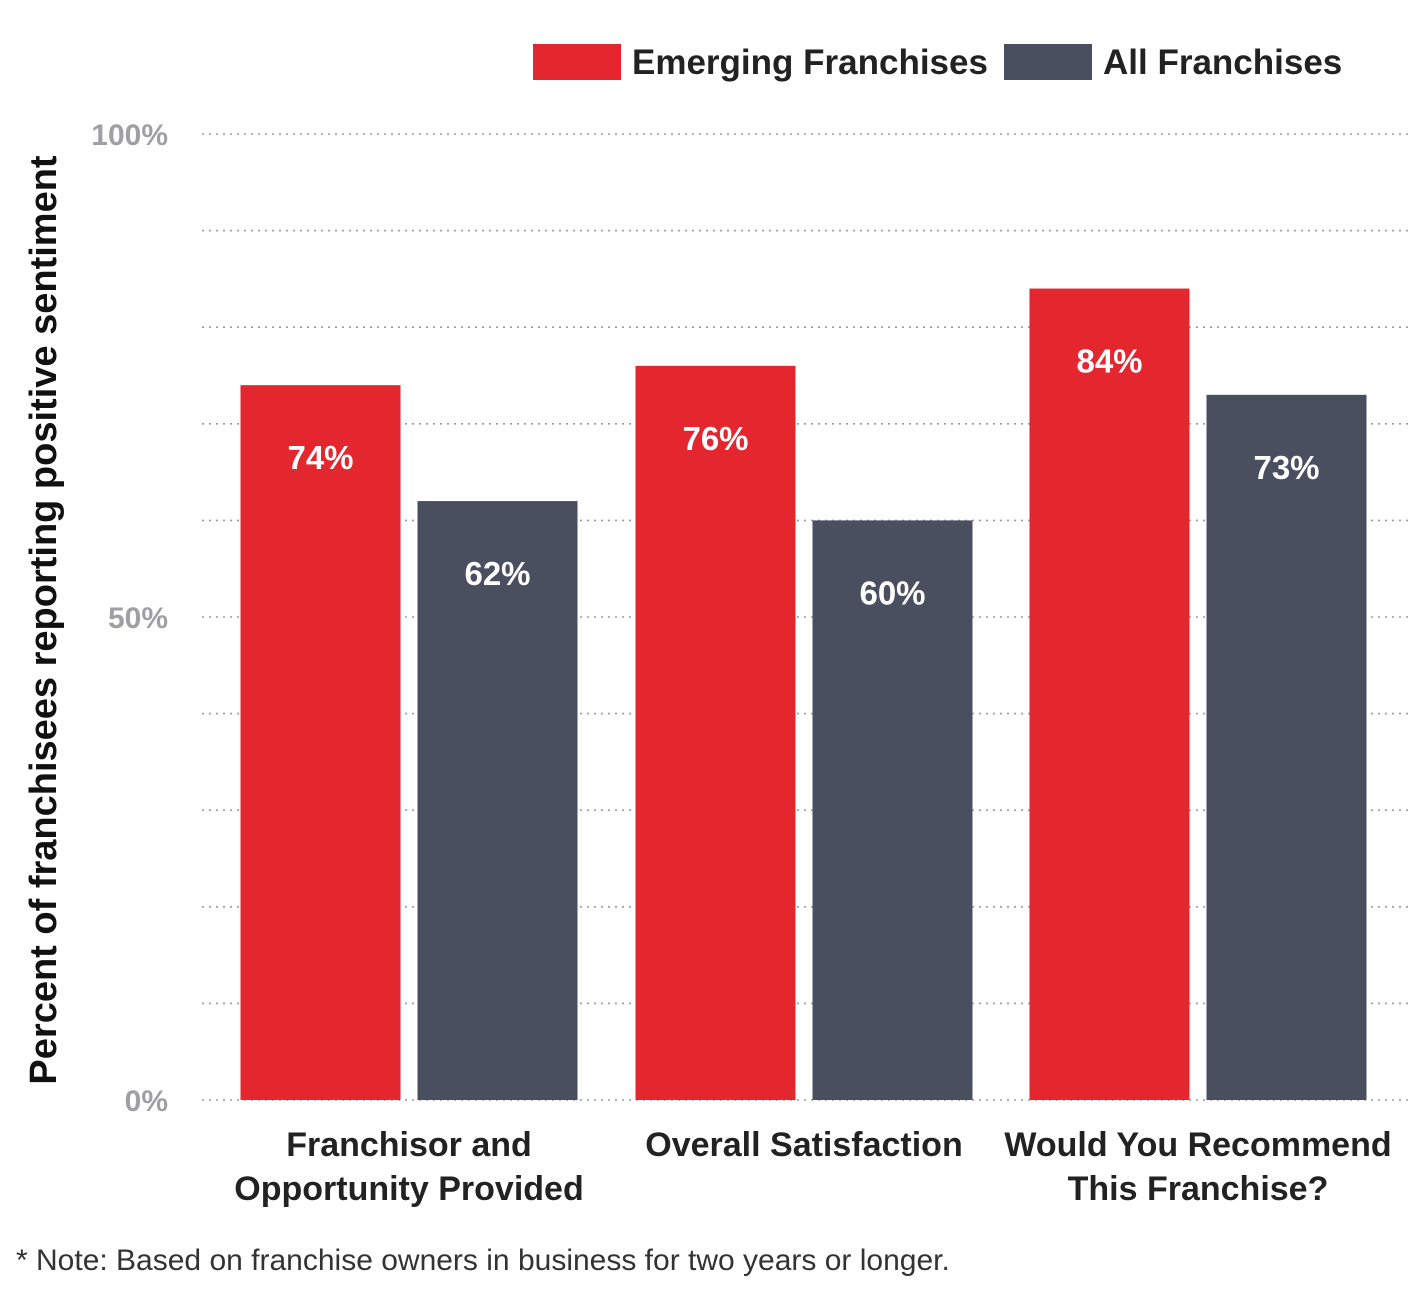 The image size is (1426, 1313). Describe the element at coordinates (409, 1145) in the screenshot. I see `category-label: Franchisor and` at that location.